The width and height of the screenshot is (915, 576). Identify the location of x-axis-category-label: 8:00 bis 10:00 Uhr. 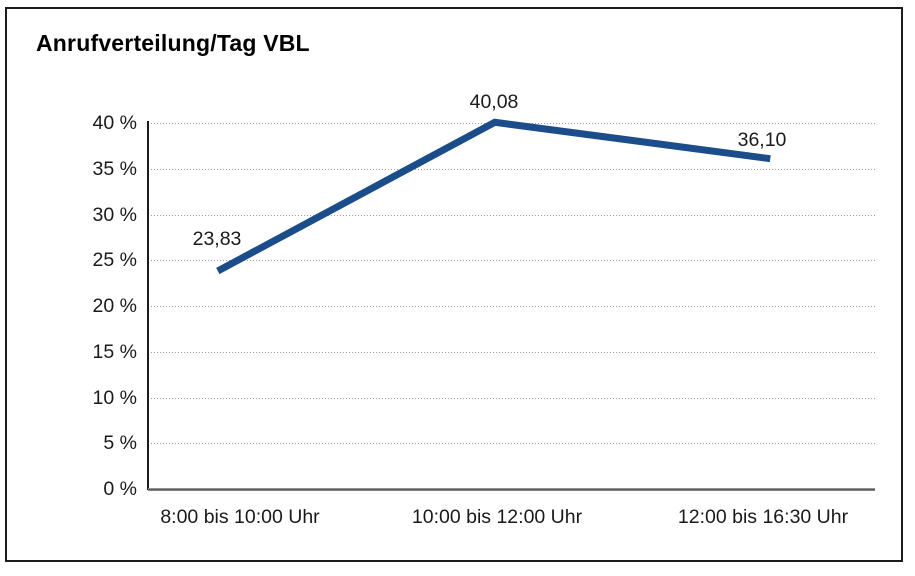
(240, 517).